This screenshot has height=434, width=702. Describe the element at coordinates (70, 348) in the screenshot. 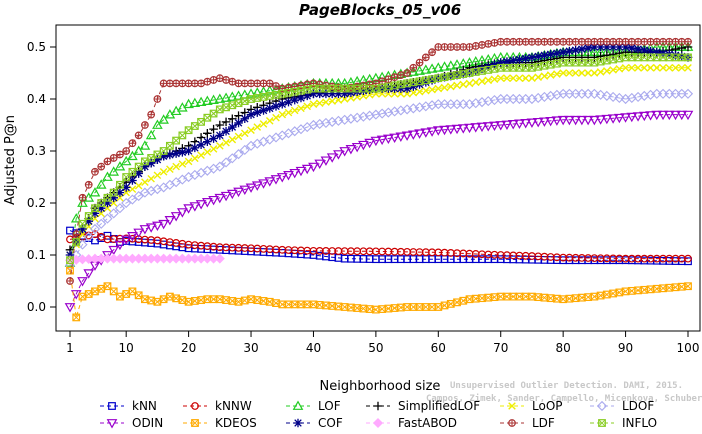

I see `x-tick-label: 1` at that location.